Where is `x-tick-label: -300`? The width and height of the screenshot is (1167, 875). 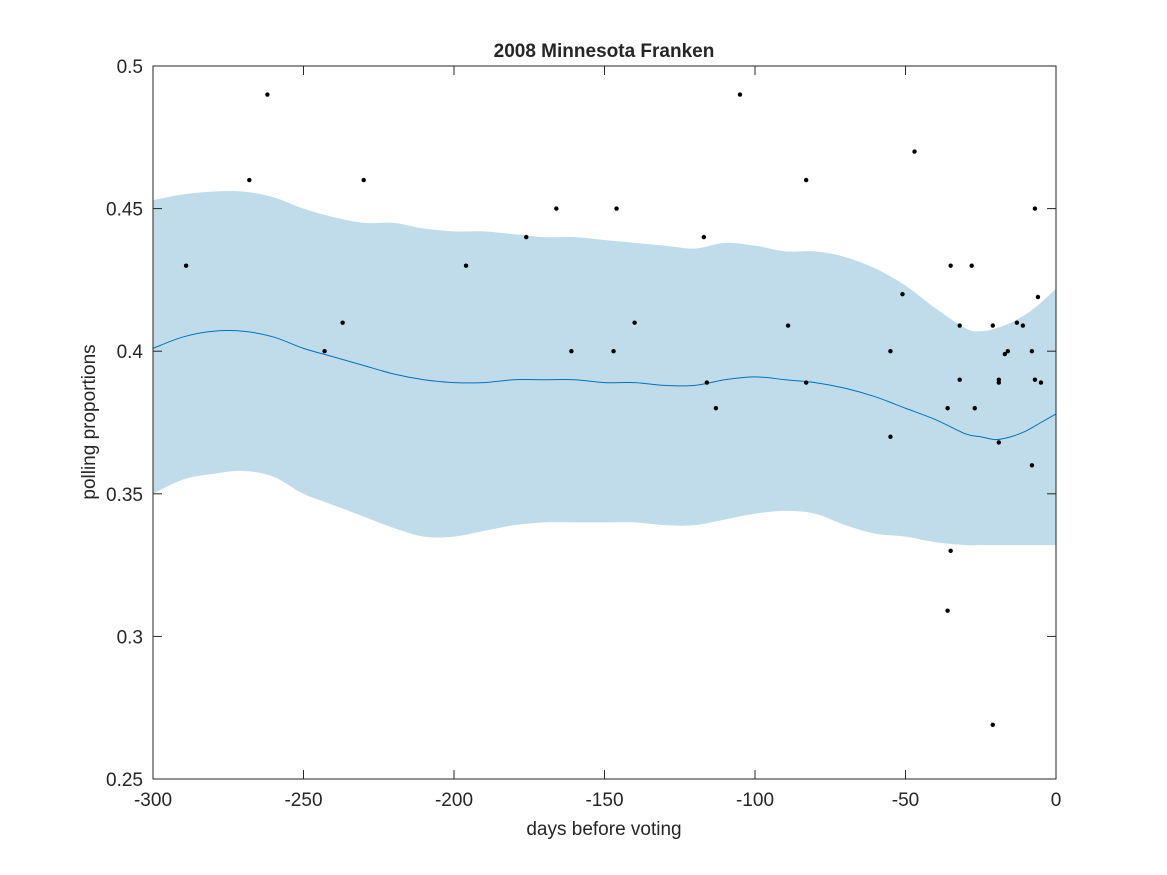
x-tick-label: -300 is located at coordinates (153, 800).